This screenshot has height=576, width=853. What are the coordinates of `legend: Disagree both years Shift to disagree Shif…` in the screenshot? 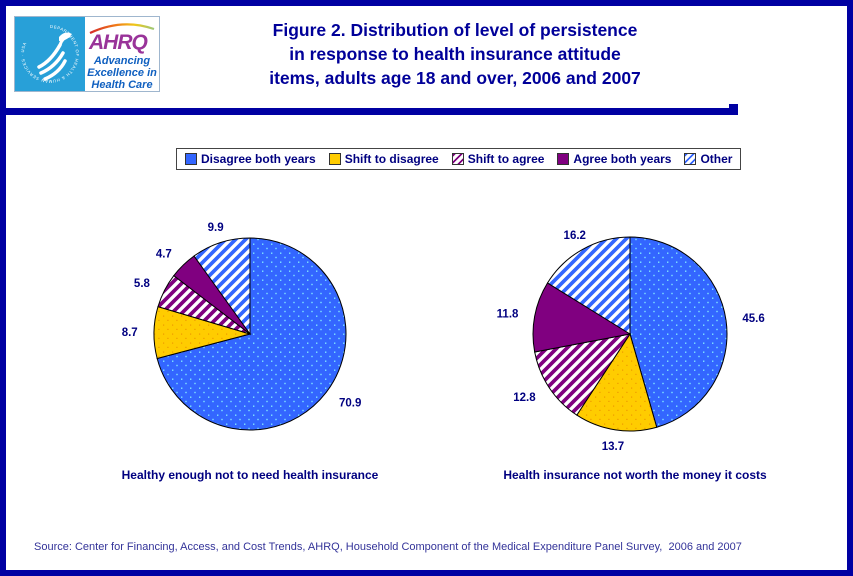 It's located at (459, 159).